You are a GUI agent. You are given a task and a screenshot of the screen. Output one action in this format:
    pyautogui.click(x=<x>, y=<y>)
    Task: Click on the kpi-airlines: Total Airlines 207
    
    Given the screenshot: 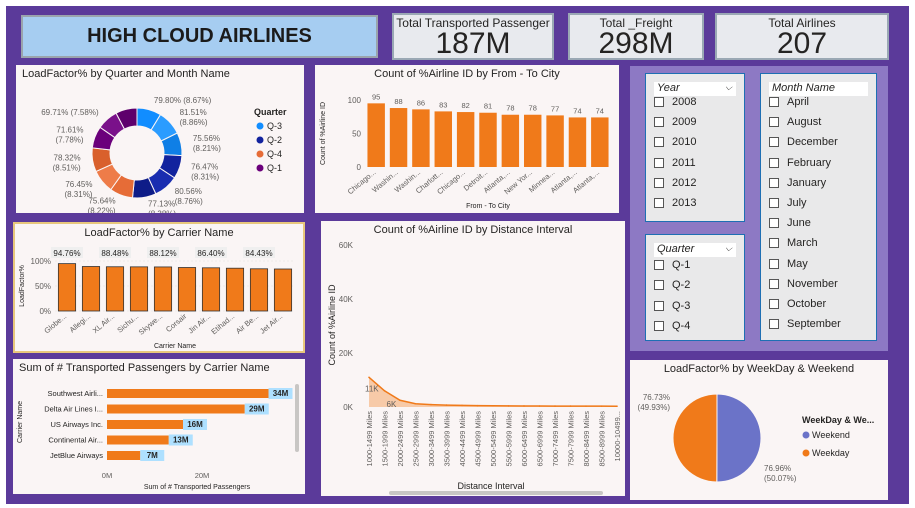 What is the action you would take?
    pyautogui.click(x=802, y=36)
    